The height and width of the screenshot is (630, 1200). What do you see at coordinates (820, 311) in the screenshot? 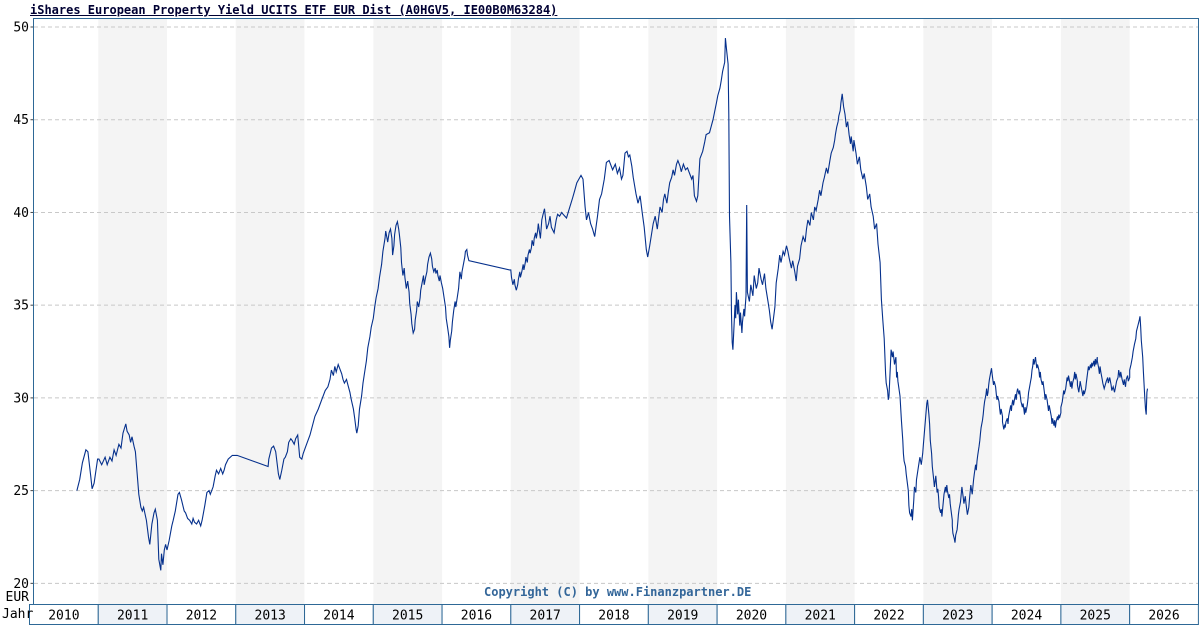
I see `year-band-2021` at bounding box center [820, 311].